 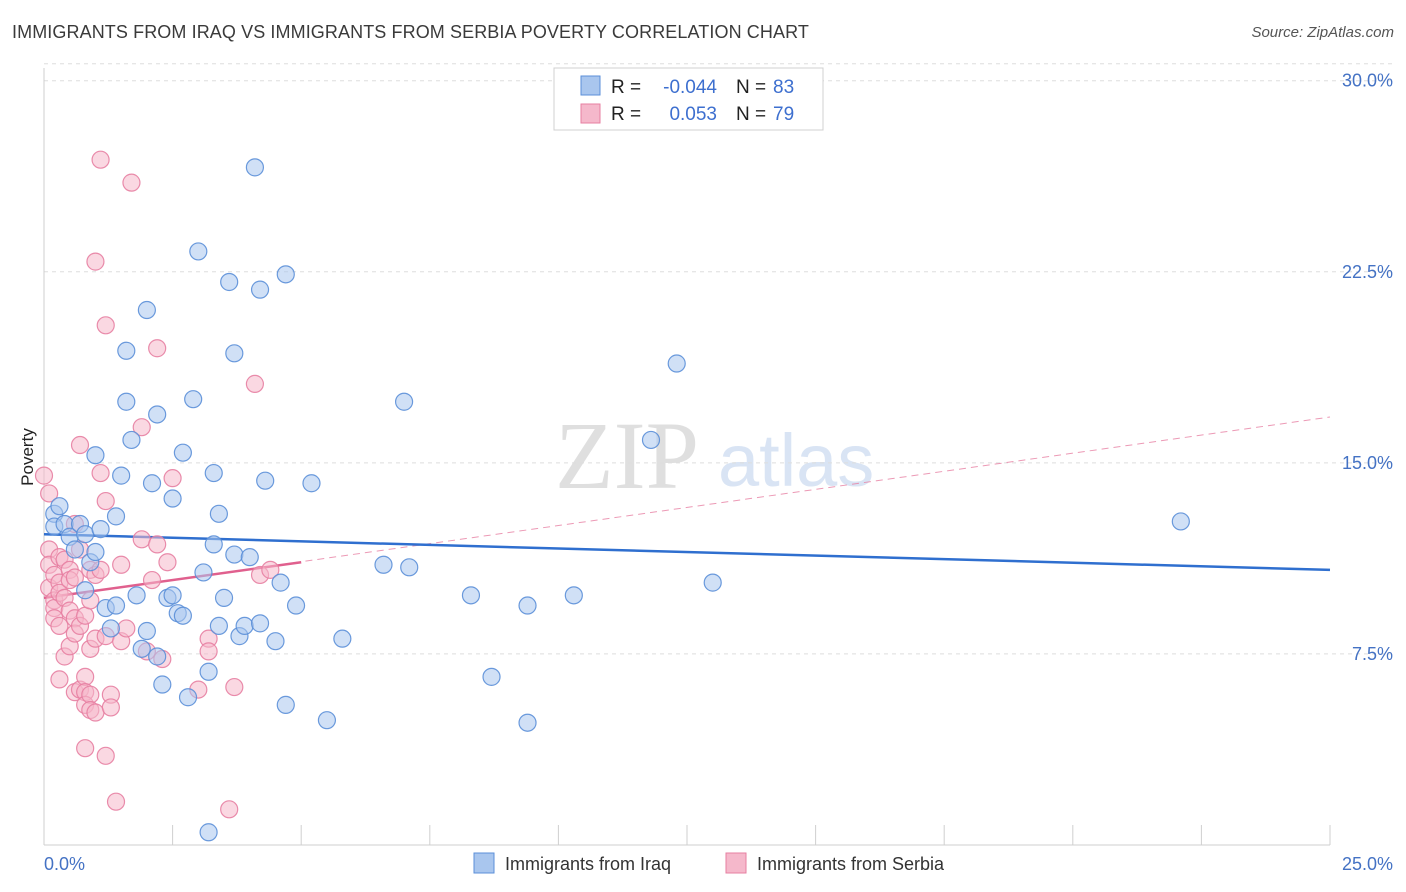 What do you see at coordinates (751, 114) in the screenshot?
I see `legend-n-label-serbia: N =` at bounding box center [751, 114].